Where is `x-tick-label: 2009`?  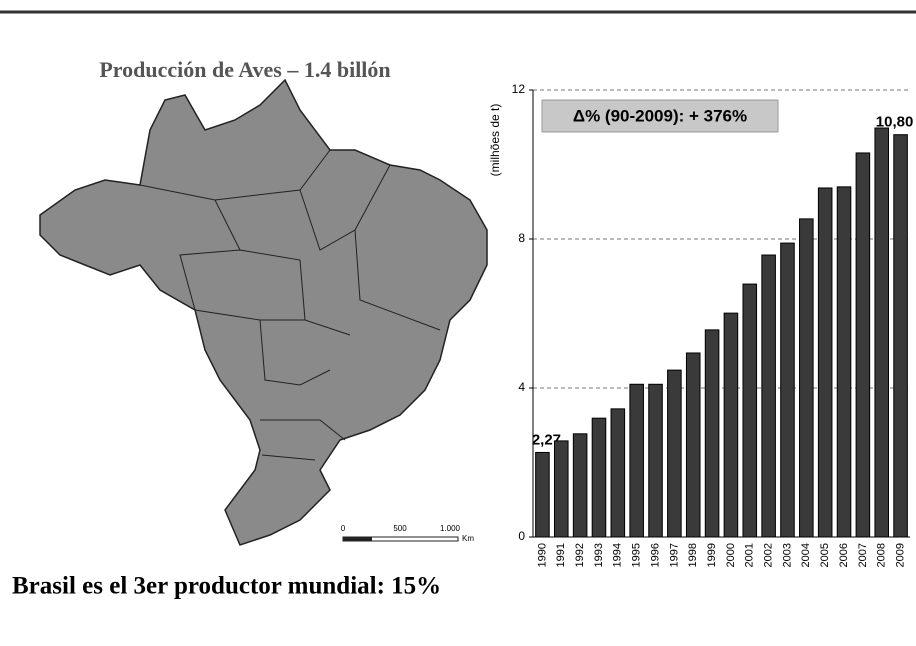 x-tick-label: 2009 is located at coordinates (900, 555).